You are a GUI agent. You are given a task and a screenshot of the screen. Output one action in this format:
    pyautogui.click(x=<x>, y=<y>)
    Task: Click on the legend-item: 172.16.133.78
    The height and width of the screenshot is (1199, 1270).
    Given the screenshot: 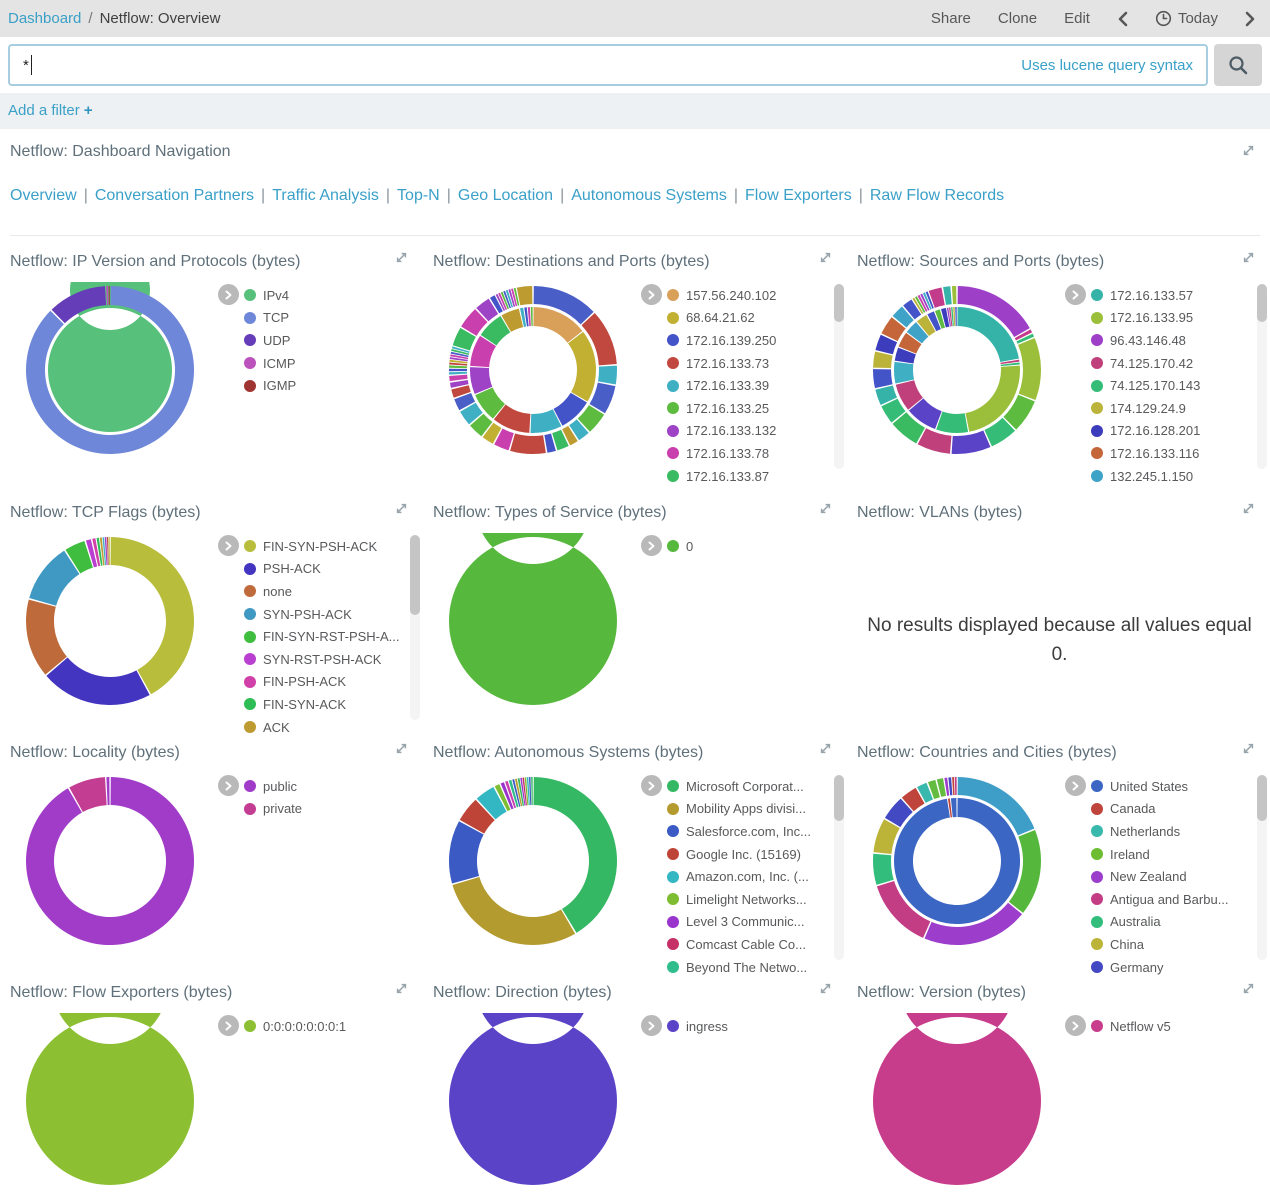 What is the action you would take?
    pyautogui.click(x=721, y=453)
    